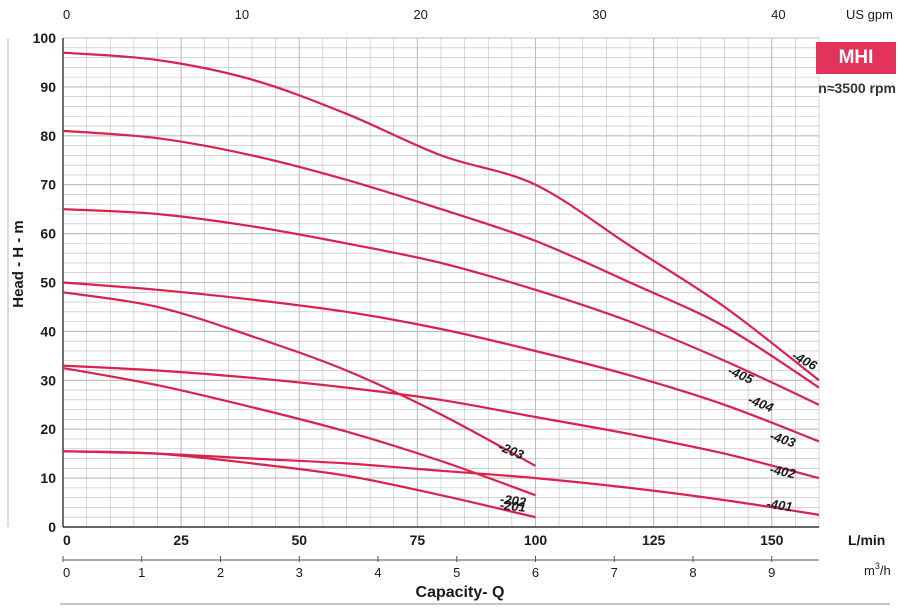 The image size is (900, 608). Describe the element at coordinates (220, 572) in the screenshot. I see `m3h-tick-label: 2` at that location.